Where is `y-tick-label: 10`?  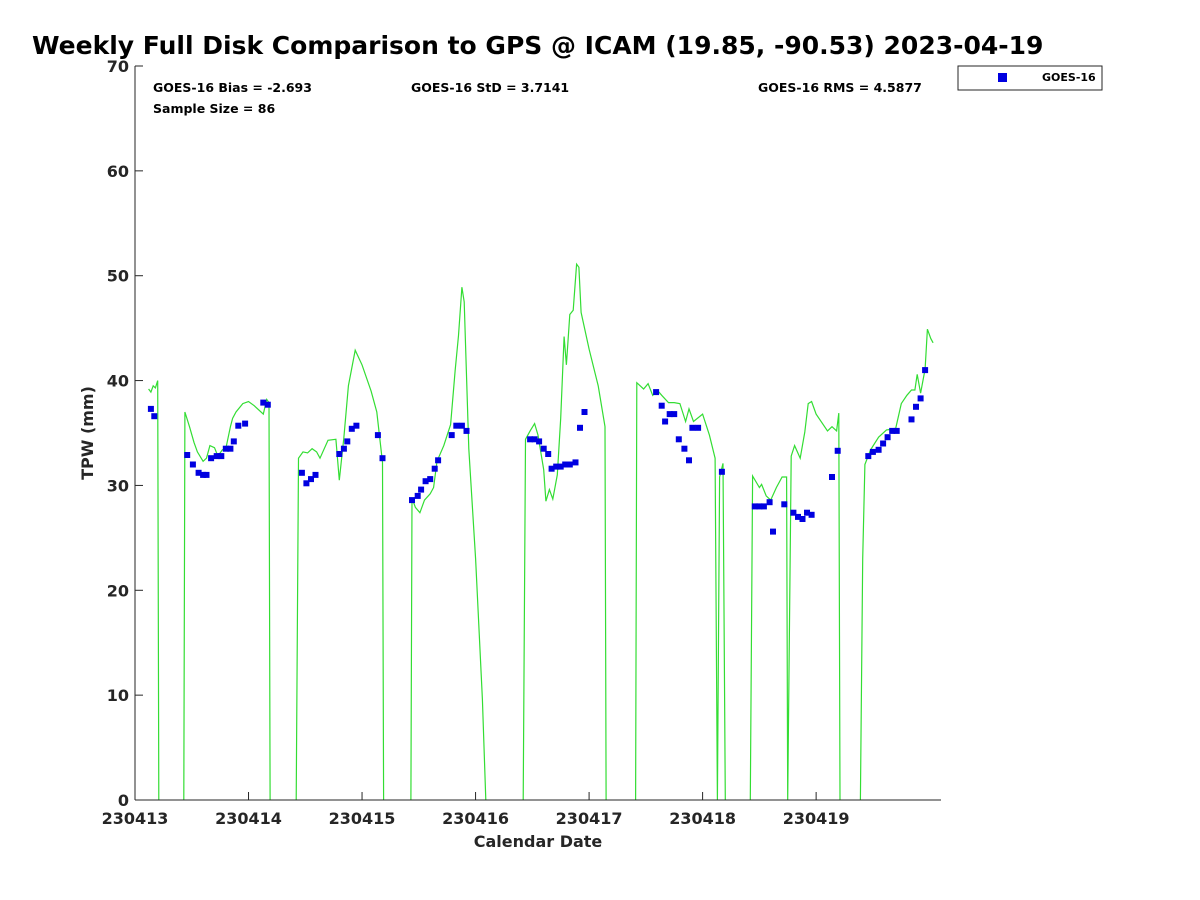
y-tick-label: 10 is located at coordinates (118, 695).